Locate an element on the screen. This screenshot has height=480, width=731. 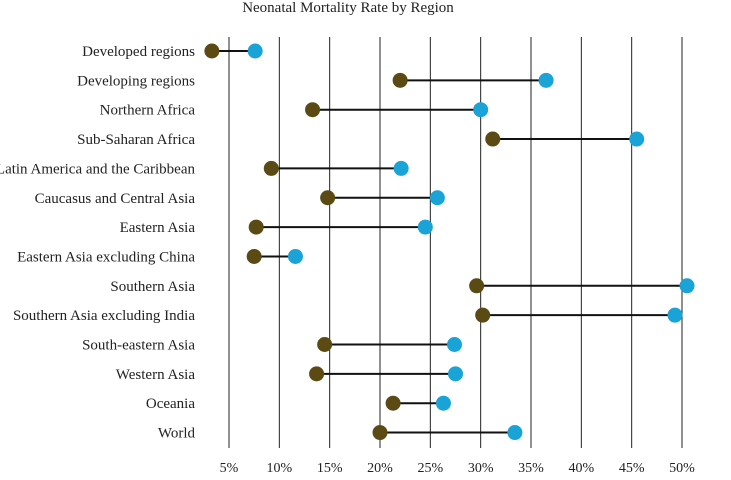
x-tick-label: 45% is located at coordinates (632, 468).